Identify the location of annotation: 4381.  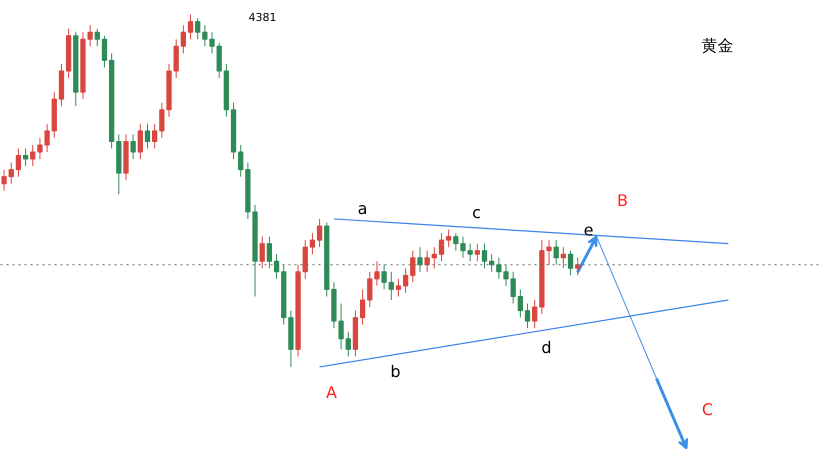
(262, 17).